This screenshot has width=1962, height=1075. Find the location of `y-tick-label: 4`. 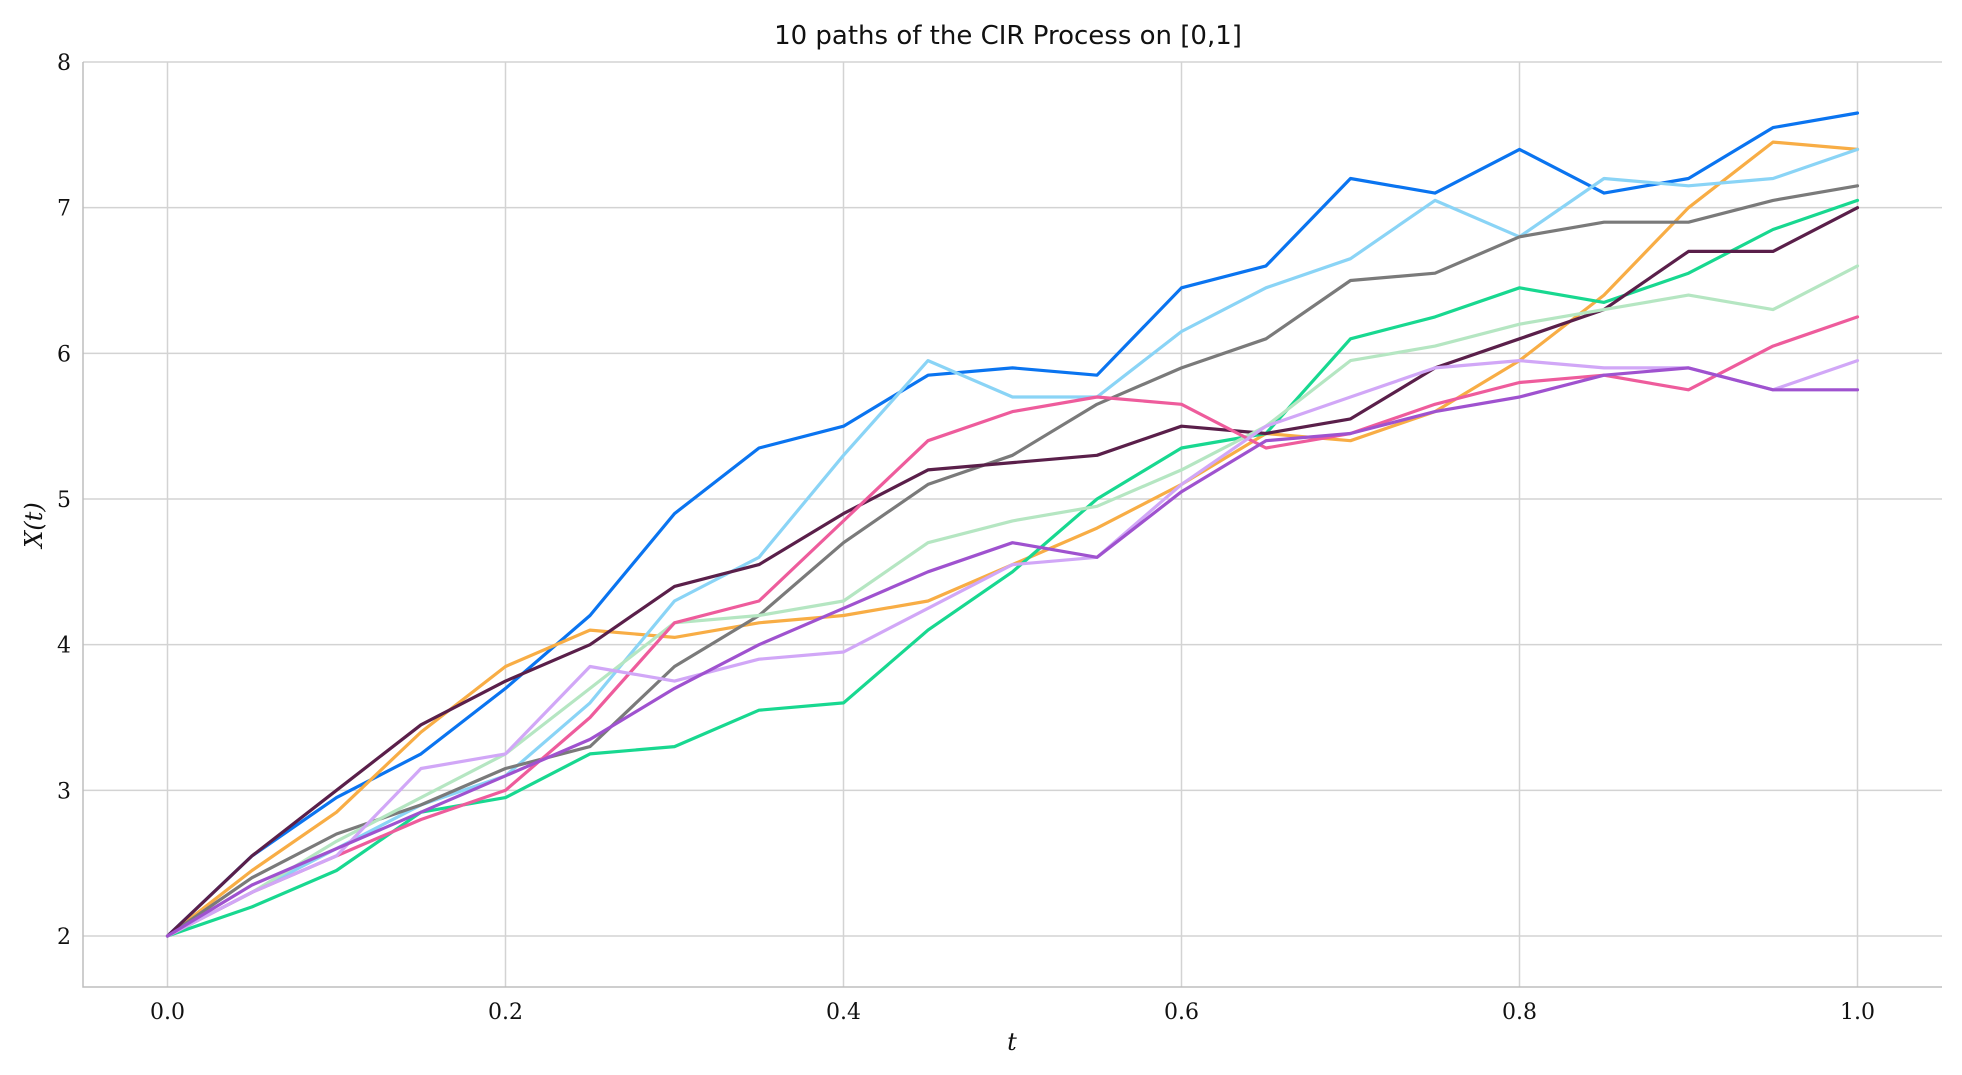

y-tick-label: 4 is located at coordinates (64, 646).